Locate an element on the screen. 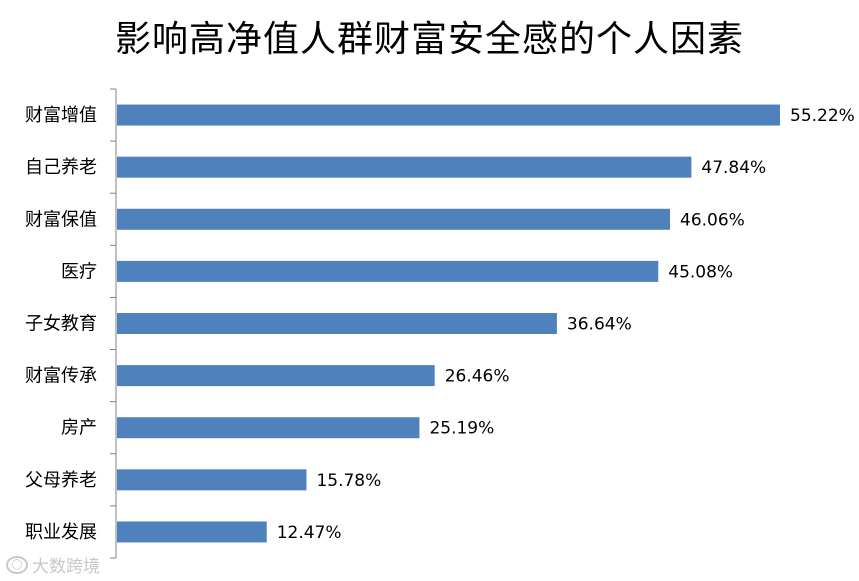 The image size is (859, 581). category-label: 职业发展 is located at coordinates (61, 532).